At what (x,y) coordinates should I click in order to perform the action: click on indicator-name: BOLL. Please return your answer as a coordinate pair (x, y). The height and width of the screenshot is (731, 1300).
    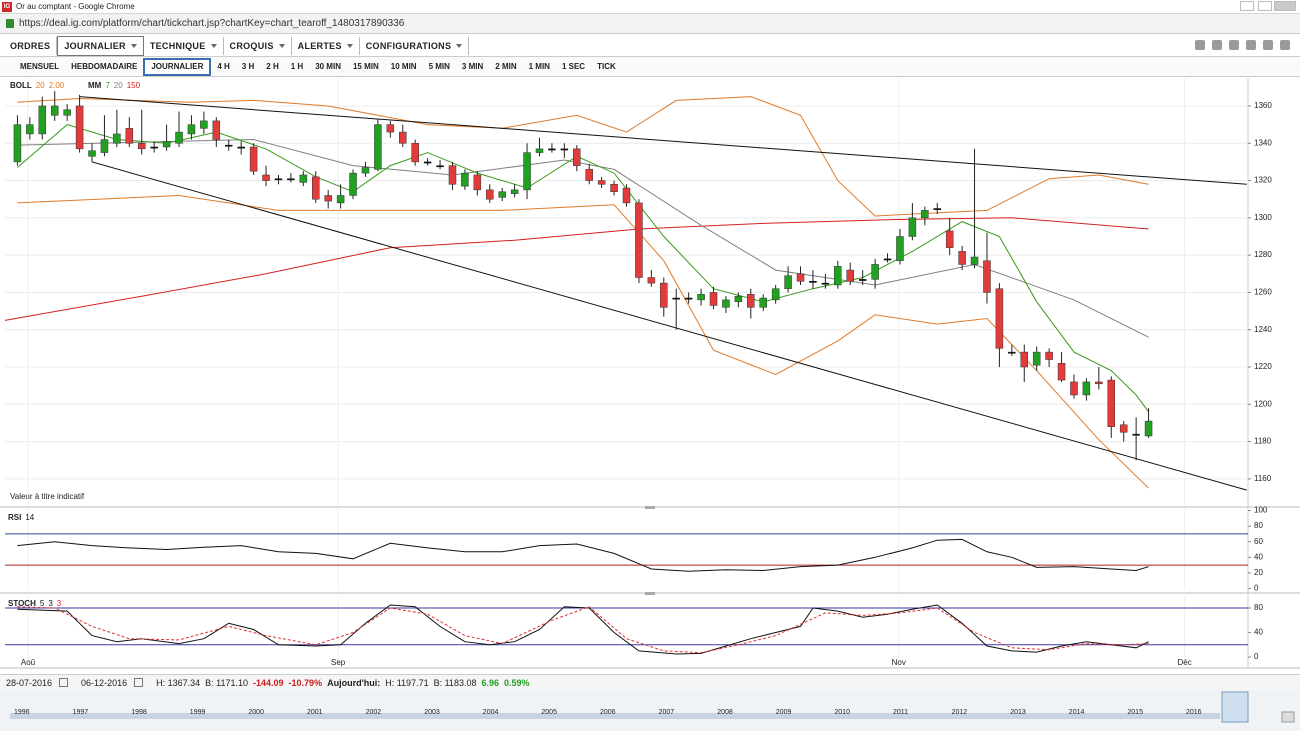
    Looking at the image, I should click on (21, 85).